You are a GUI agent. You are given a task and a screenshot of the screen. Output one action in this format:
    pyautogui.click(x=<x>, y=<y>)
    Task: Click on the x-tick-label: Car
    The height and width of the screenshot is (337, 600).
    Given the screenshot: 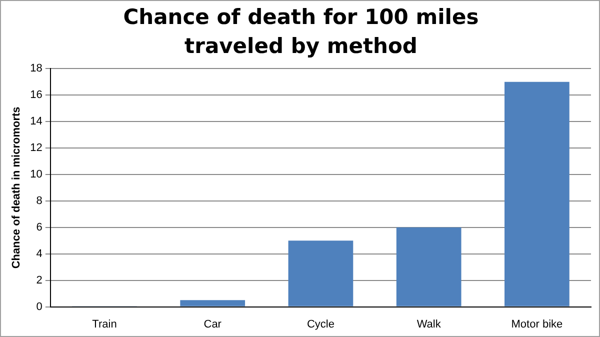 What is the action you would take?
    pyautogui.click(x=213, y=324)
    